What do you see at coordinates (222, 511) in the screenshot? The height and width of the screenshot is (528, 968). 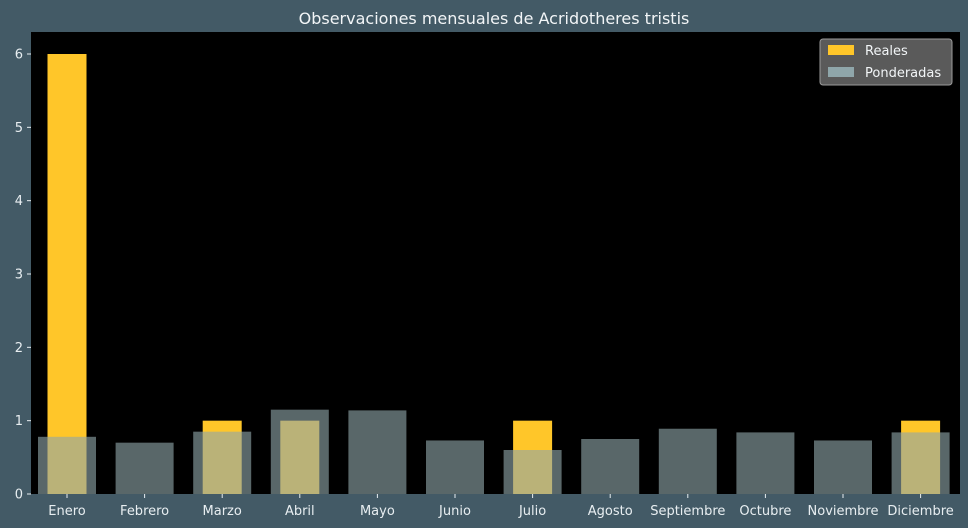 I see `x-tick-label-marzo: Marzo` at bounding box center [222, 511].